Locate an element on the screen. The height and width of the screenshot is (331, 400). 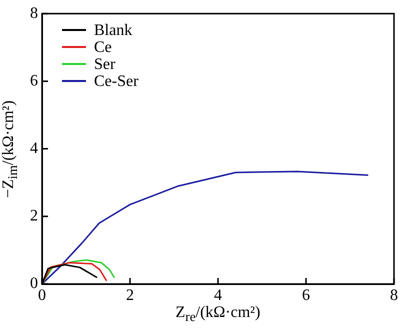
x-tick-label: 4 is located at coordinates (218, 295).